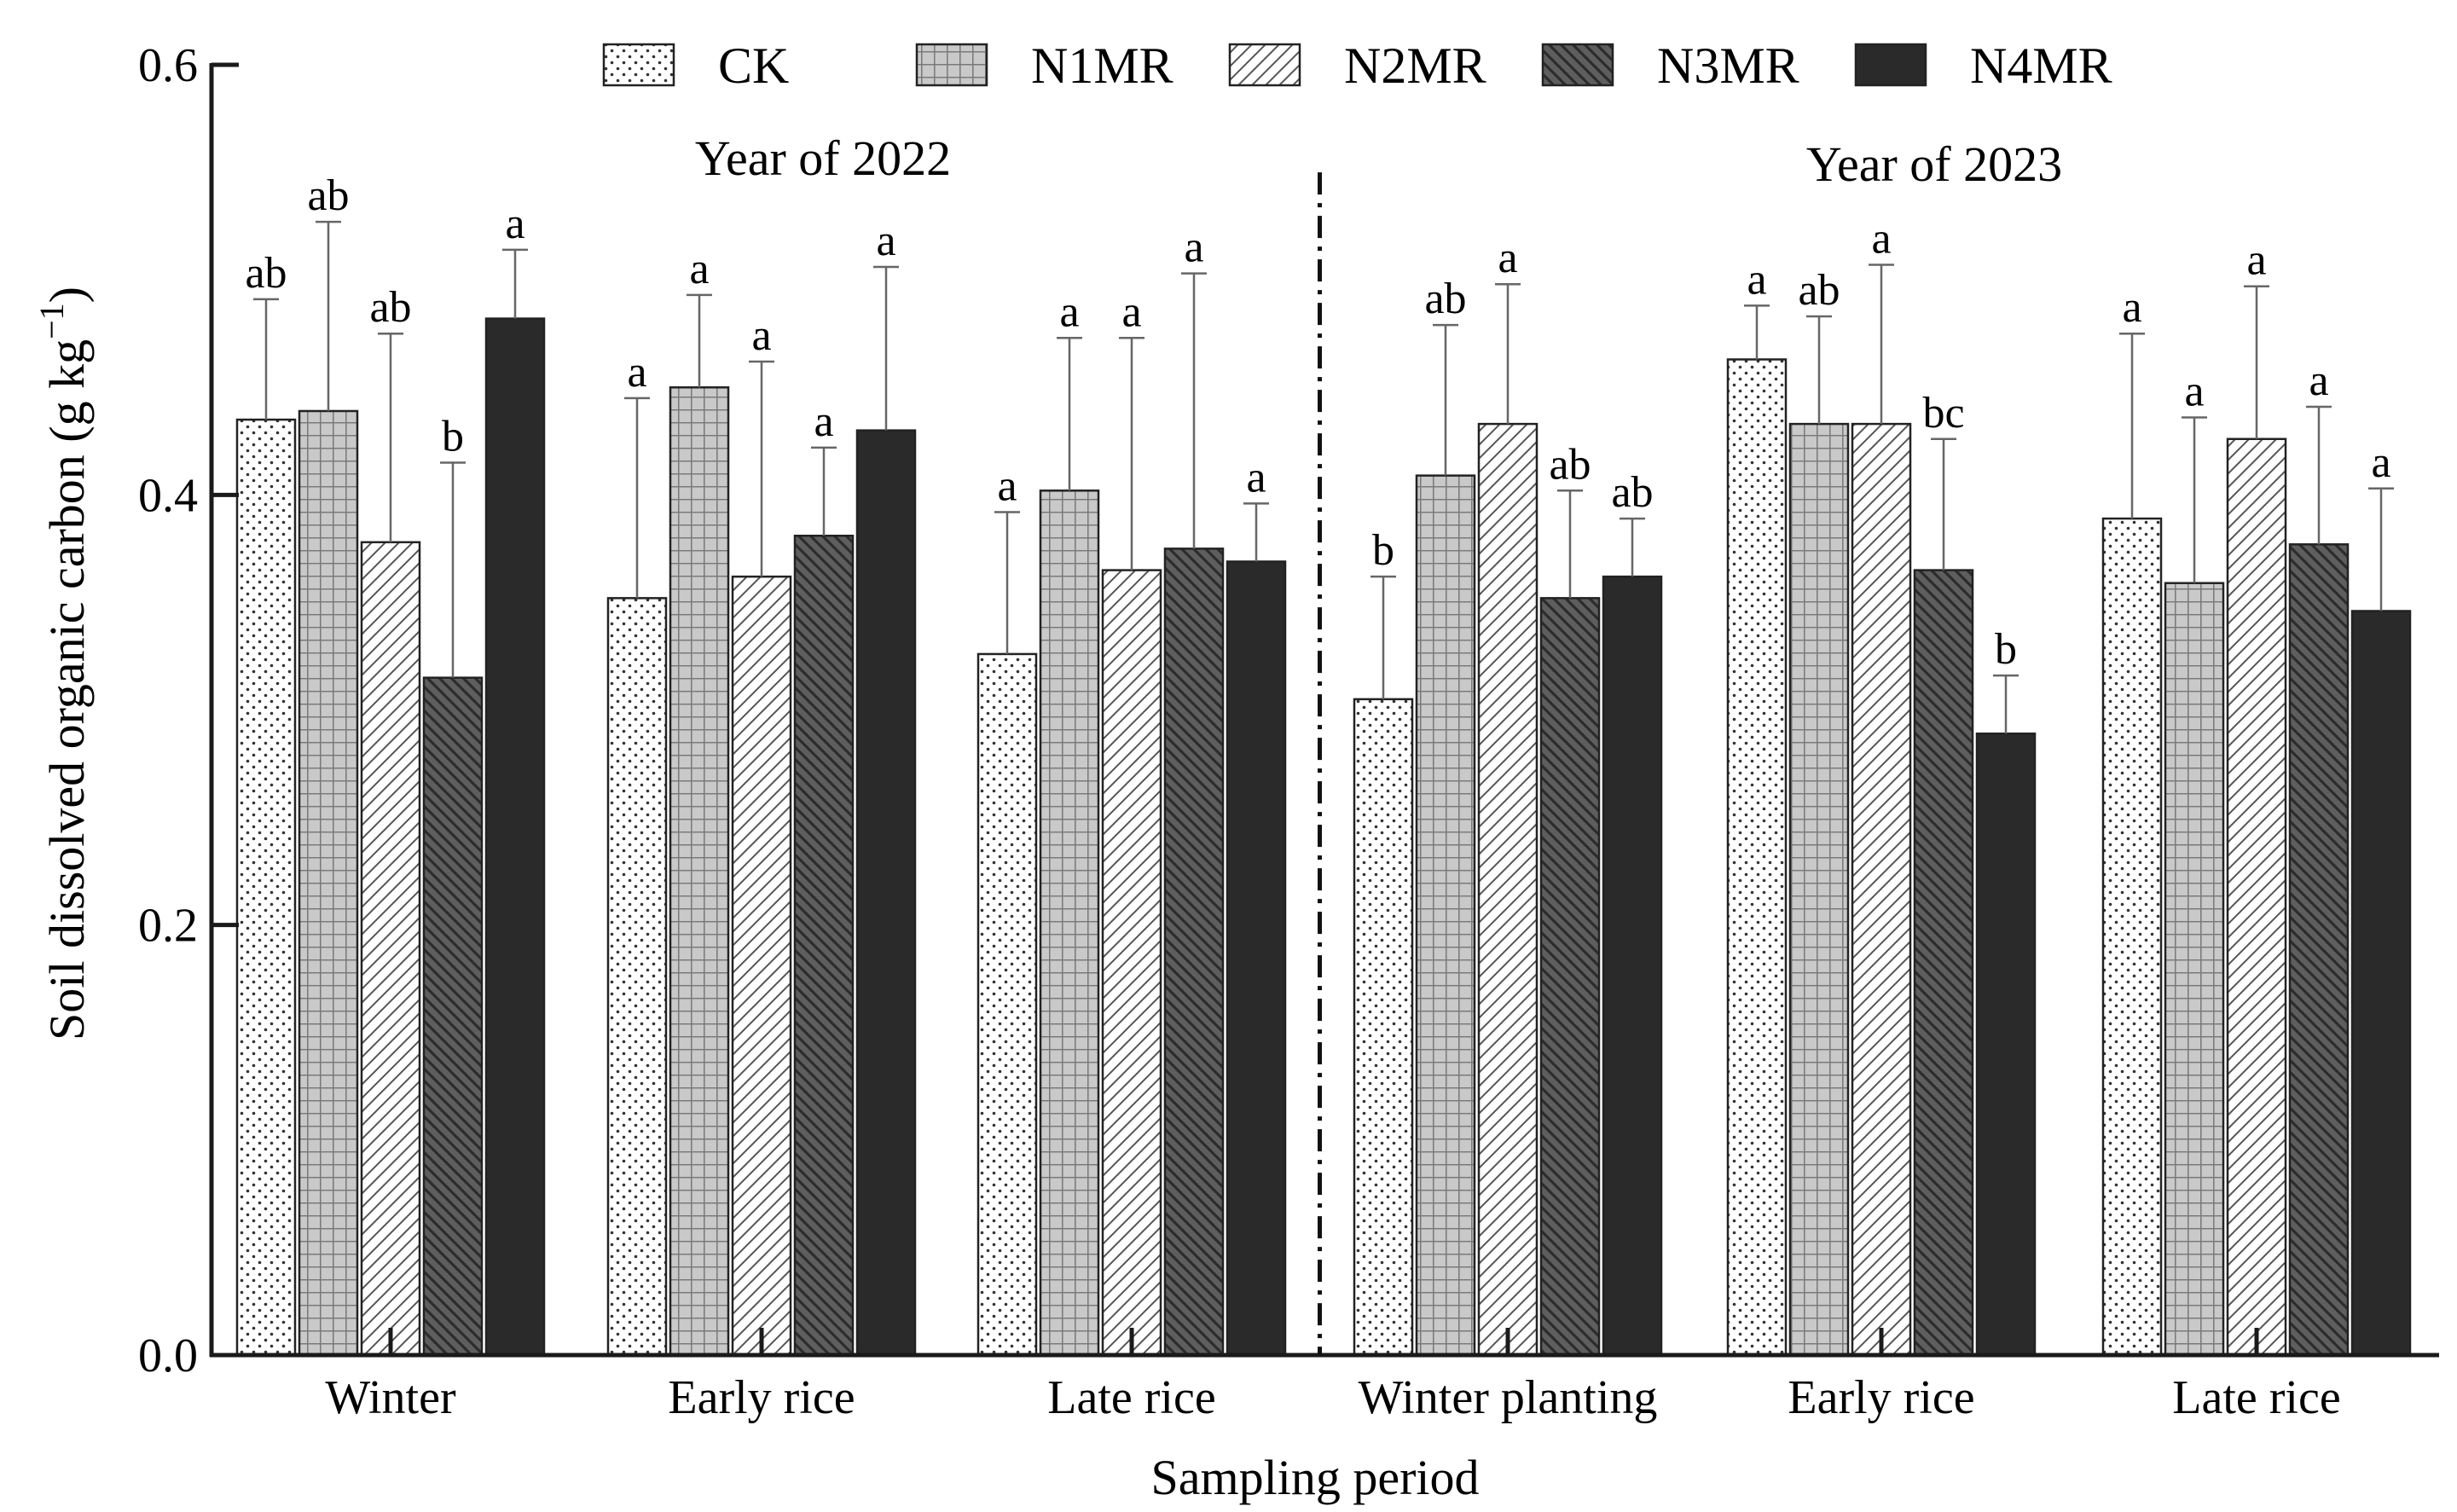 The height and width of the screenshot is (1512, 2457). What do you see at coordinates (168, 495) in the screenshot?
I see `y-tick-label-2: 0.4` at bounding box center [168, 495].